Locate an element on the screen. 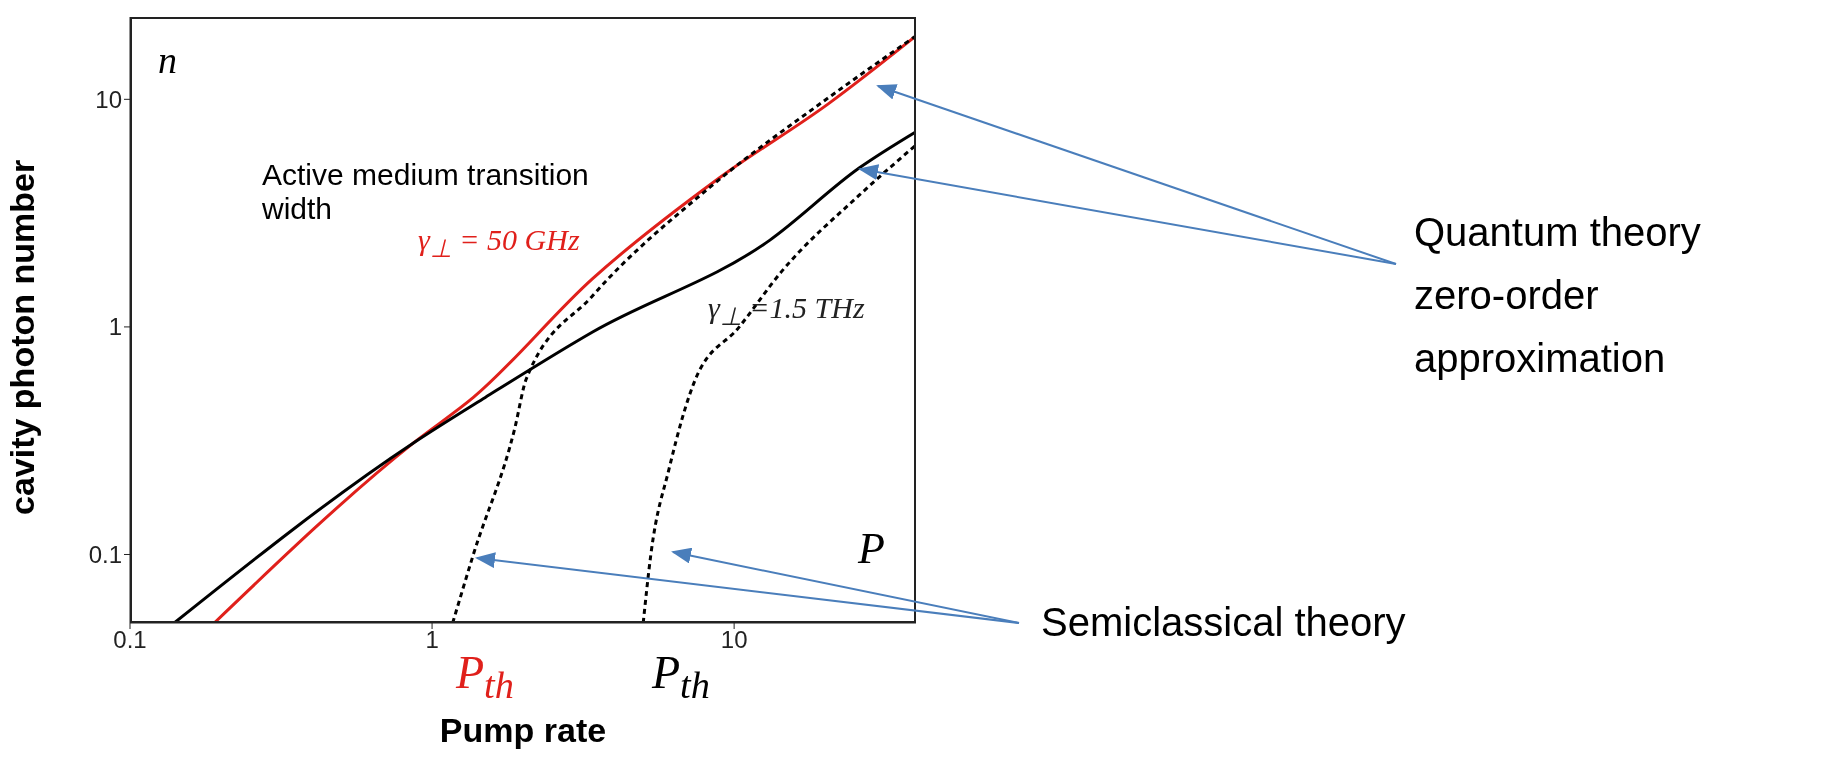 The width and height of the screenshot is (1823, 767). x-tick-label: 1 is located at coordinates (432, 640).